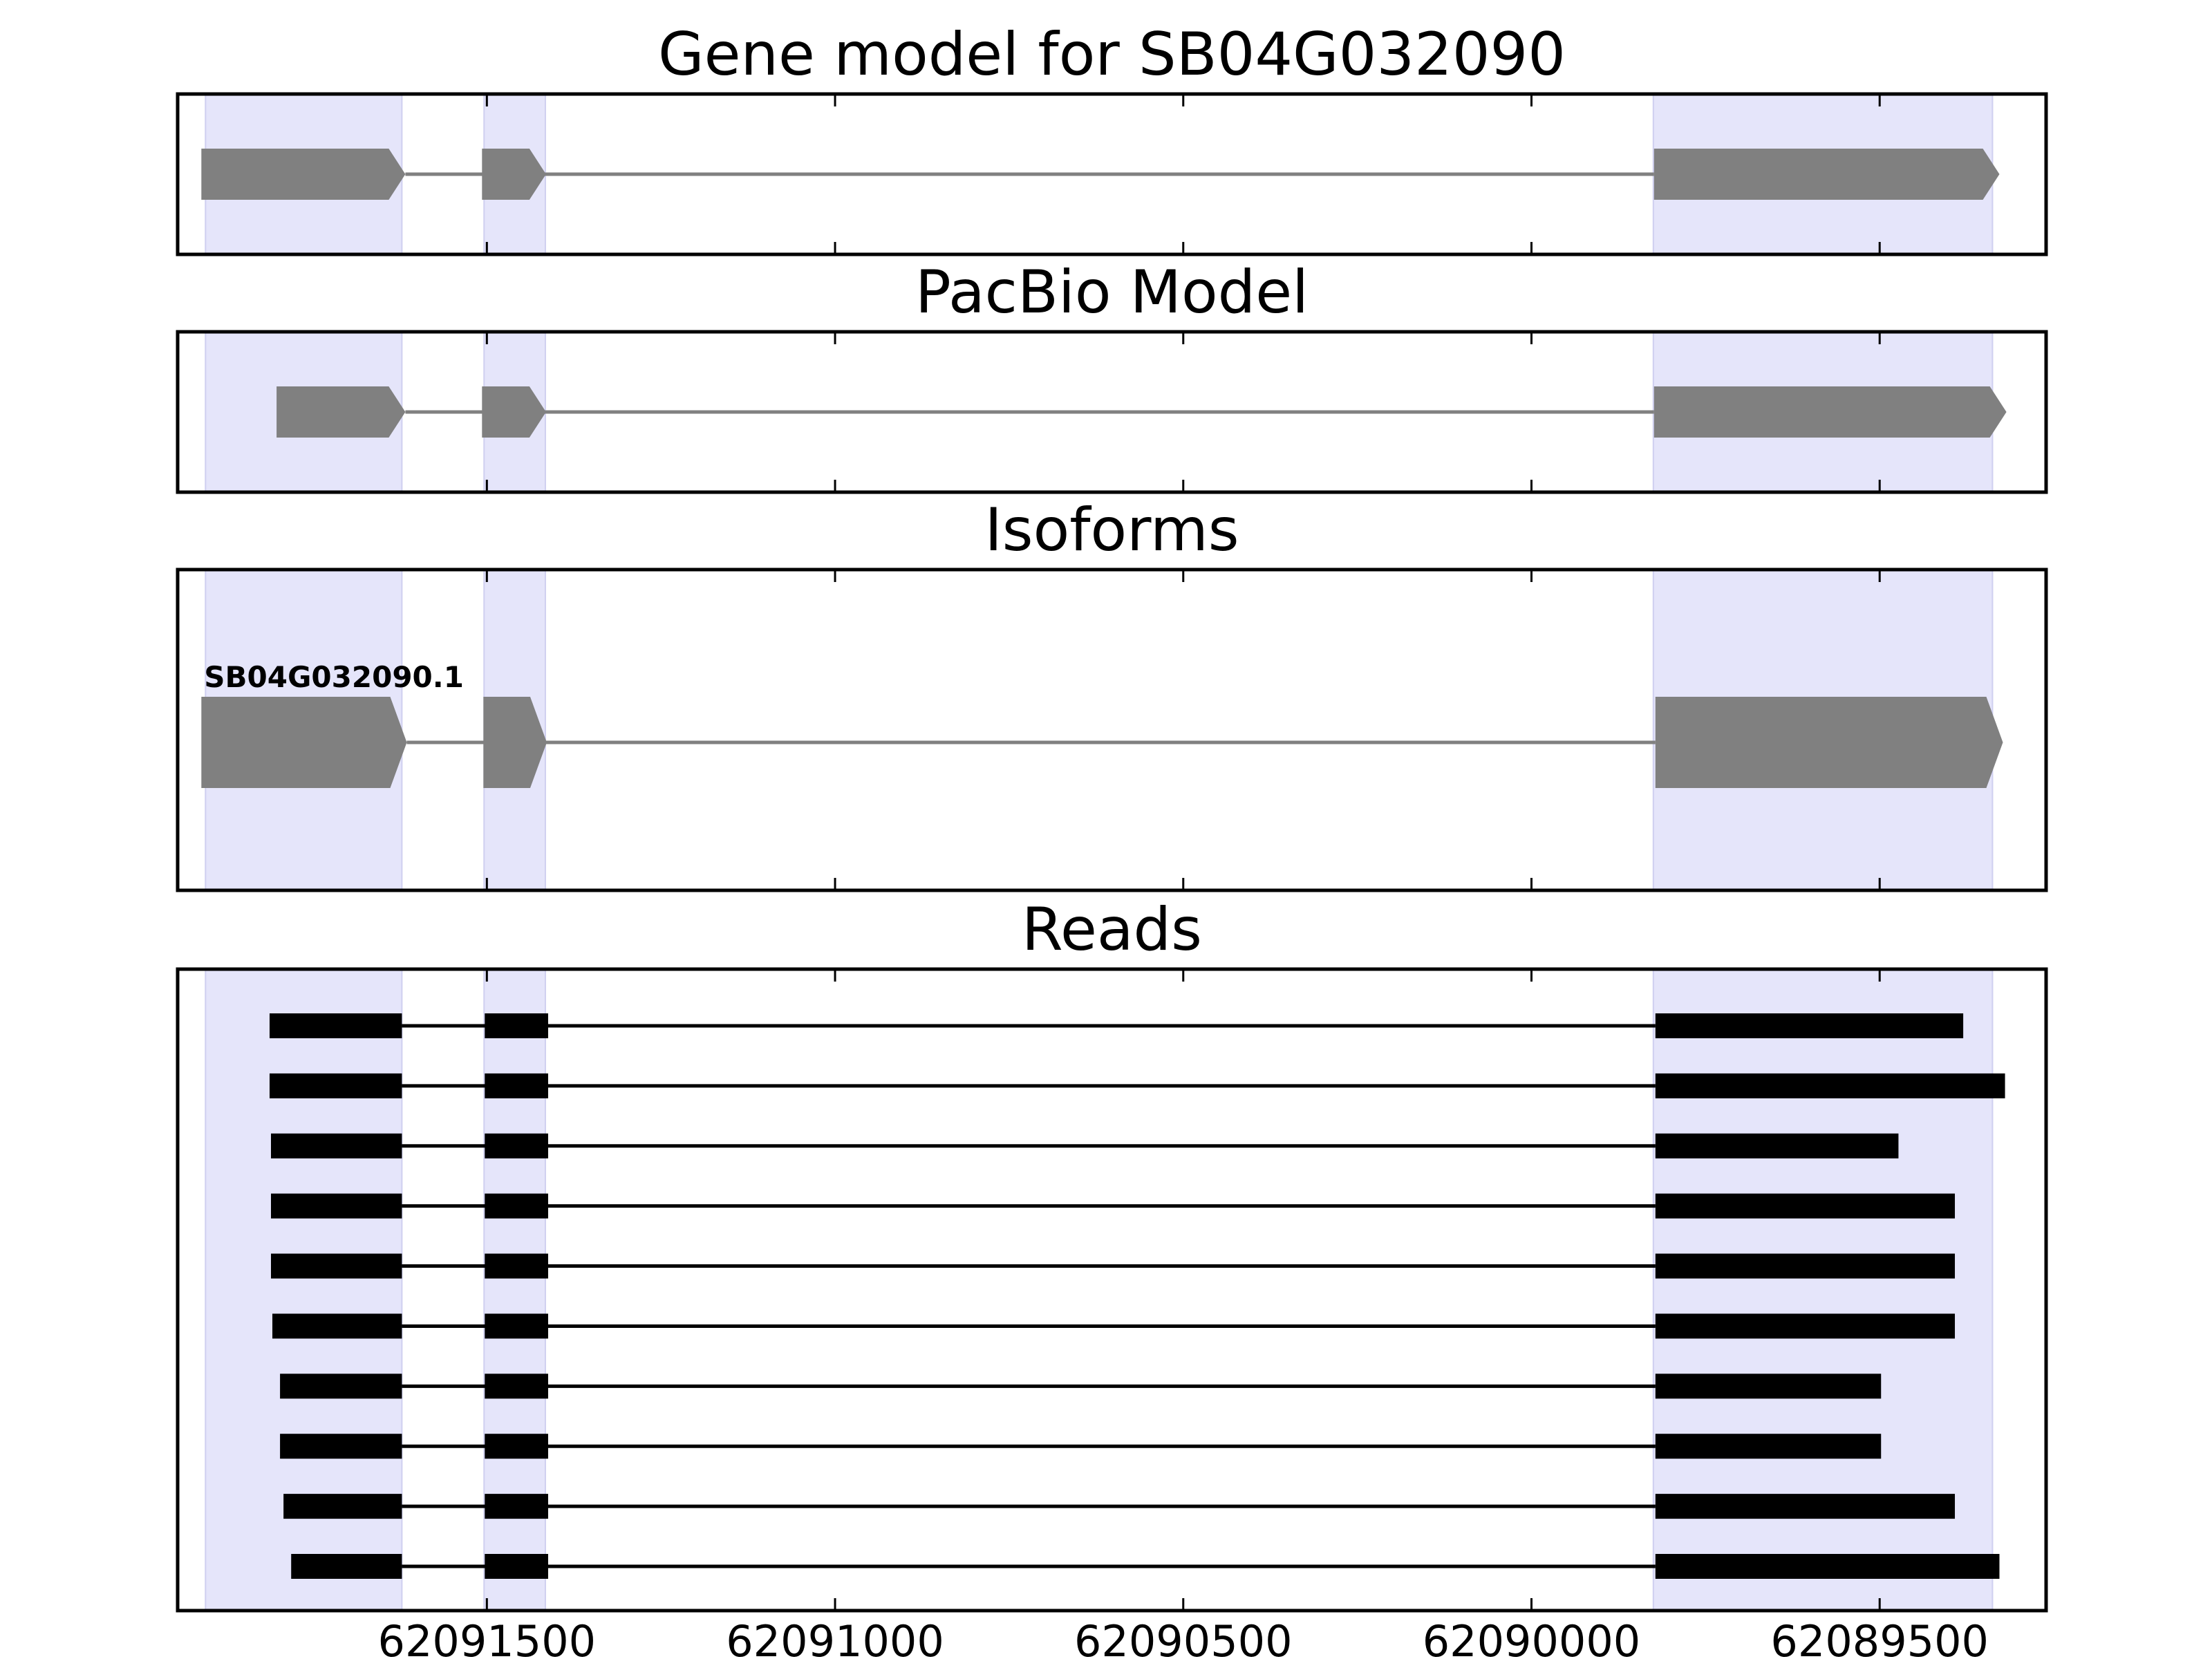 Image resolution: width=2212 pixels, height=1659 pixels. Describe the element at coordinates (1532, 1638) in the screenshot. I see `x-tick-label: 62090000` at that location.